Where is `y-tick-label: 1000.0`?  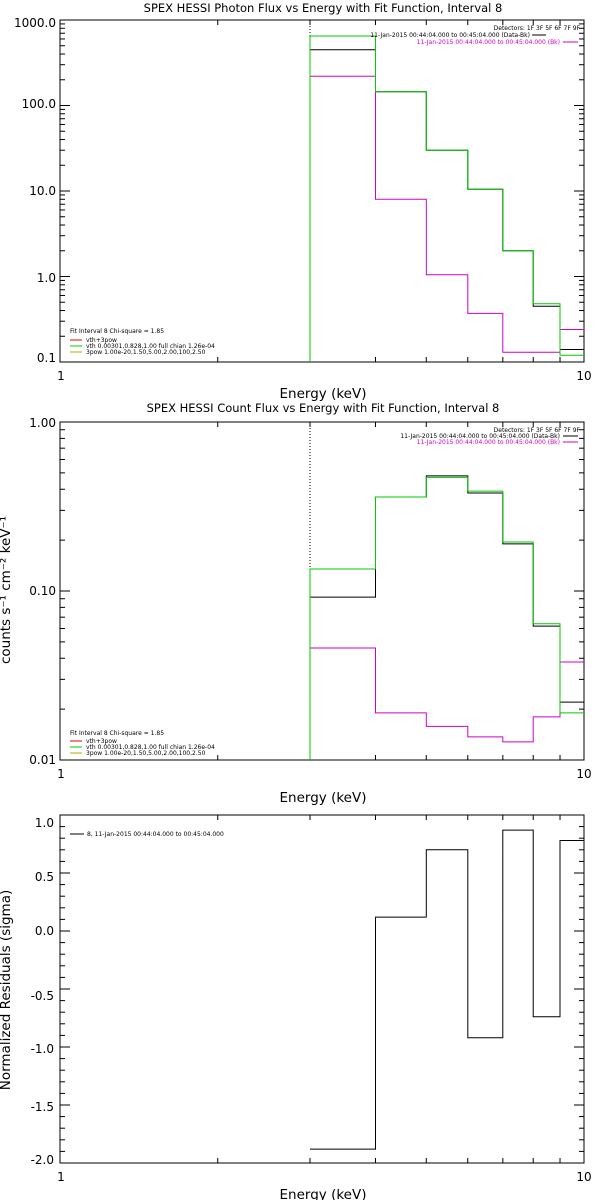 y-tick-label: 1000.0 is located at coordinates (35, 23).